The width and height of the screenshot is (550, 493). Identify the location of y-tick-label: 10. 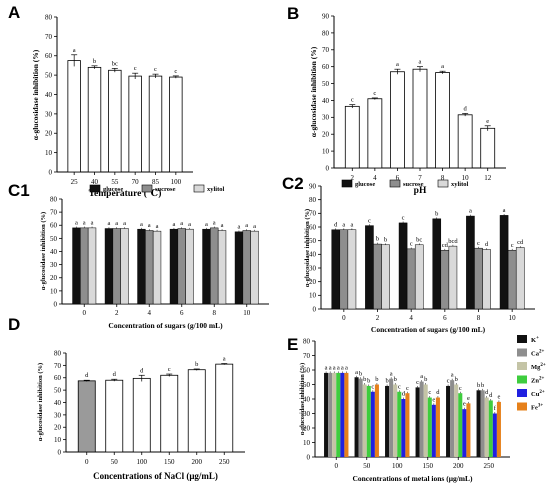
(58, 440).